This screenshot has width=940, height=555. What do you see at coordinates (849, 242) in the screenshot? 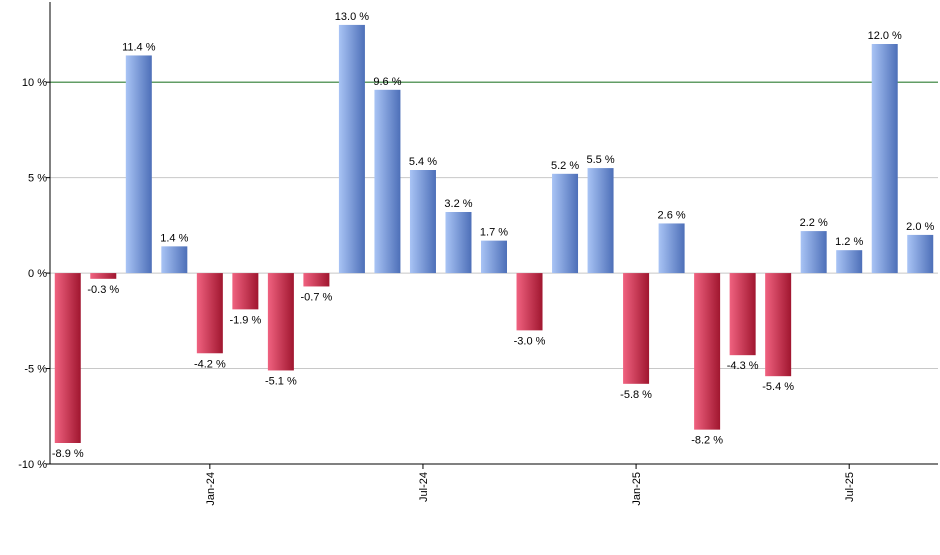
I see `data-label: 1.2 %` at bounding box center [849, 242].